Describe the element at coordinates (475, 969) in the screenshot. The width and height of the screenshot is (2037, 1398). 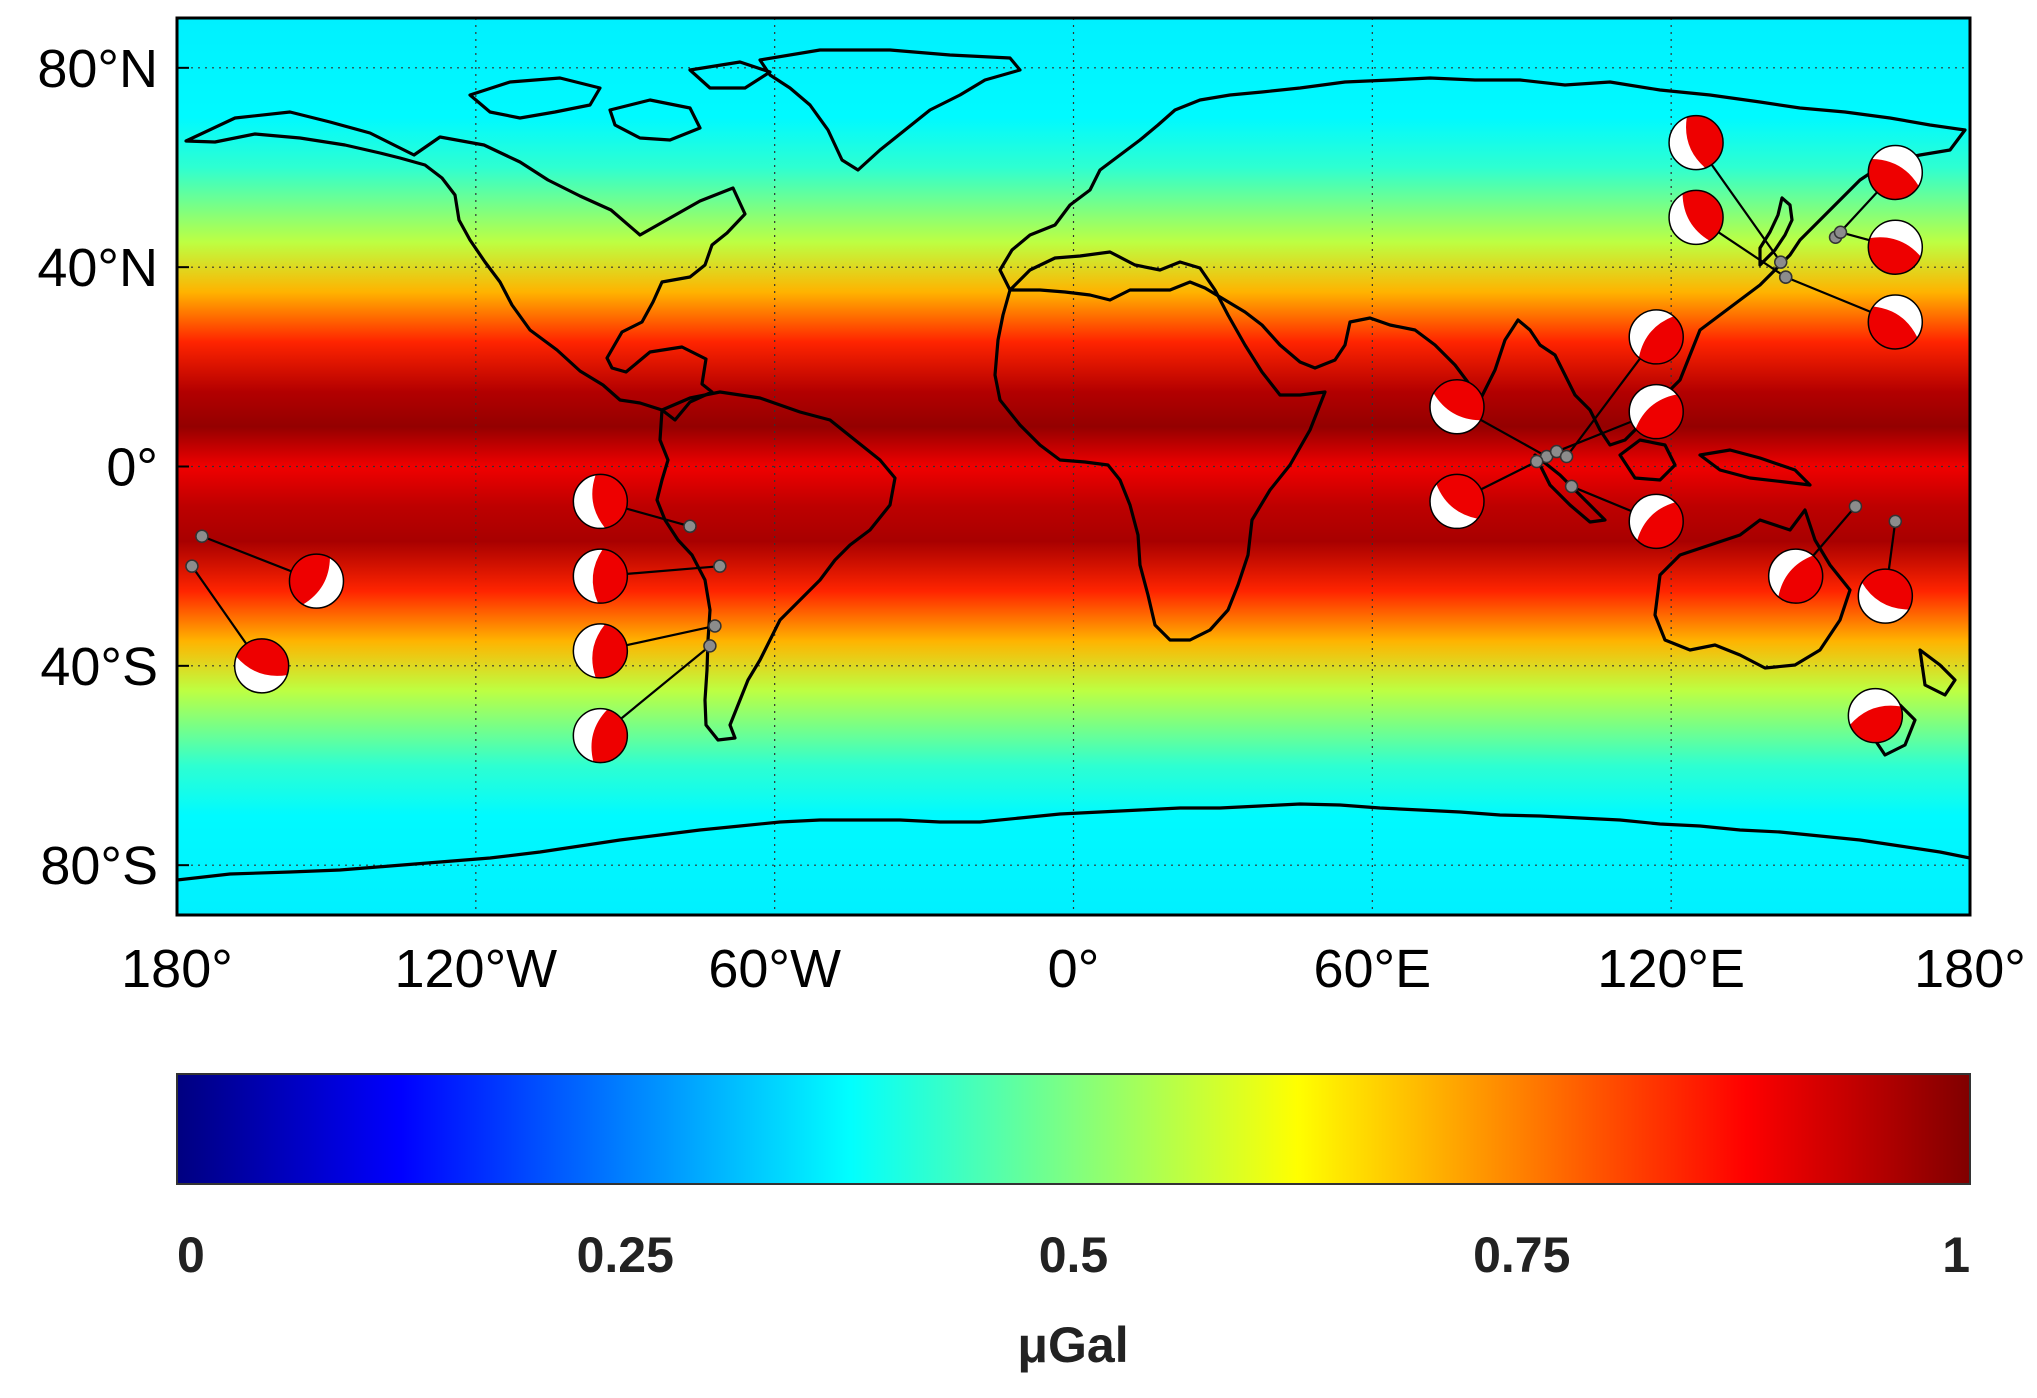
I see `lon-tick-label: 120°W` at that location.